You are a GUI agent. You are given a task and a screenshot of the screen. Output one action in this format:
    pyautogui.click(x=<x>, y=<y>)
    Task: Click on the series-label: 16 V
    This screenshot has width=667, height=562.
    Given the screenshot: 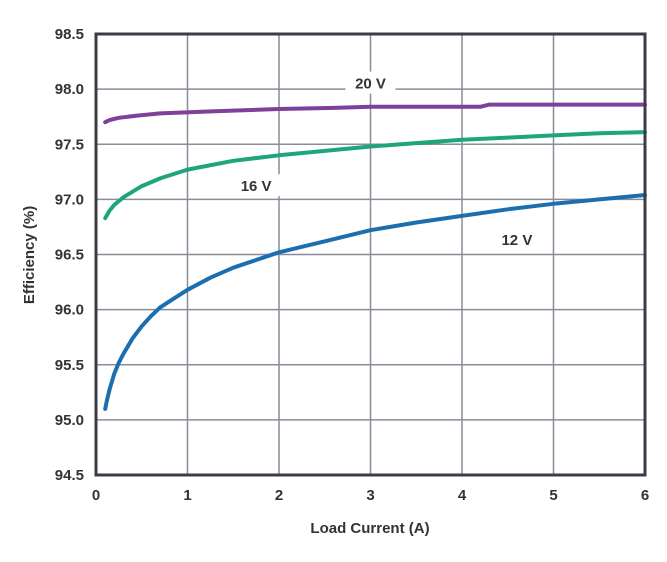 What is the action you would take?
    pyautogui.click(x=256, y=186)
    